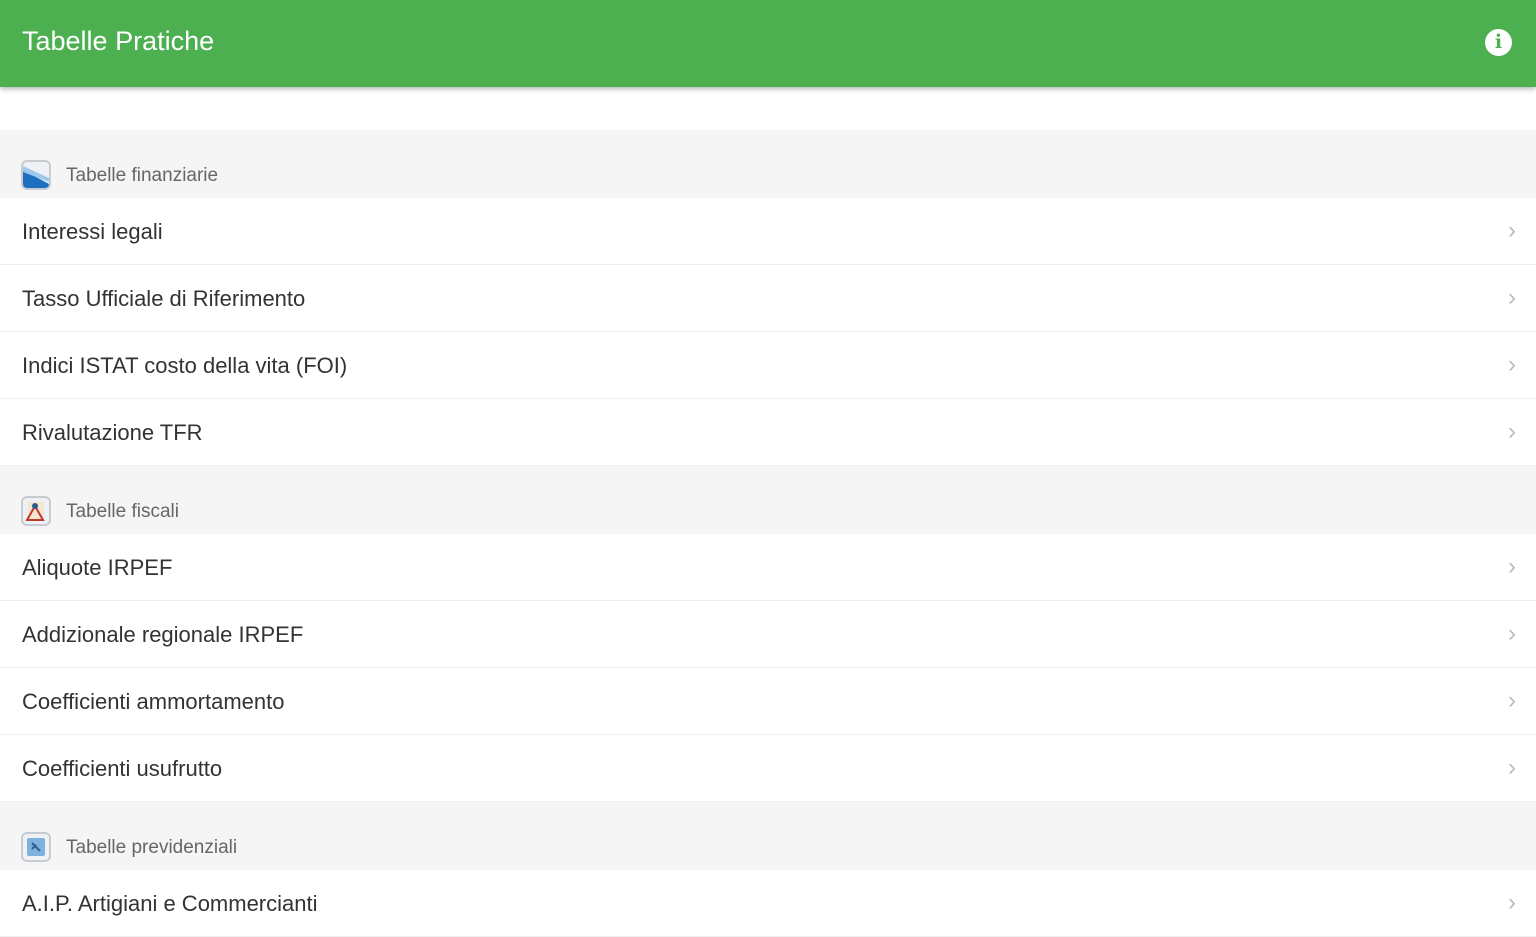  What do you see at coordinates (118, 41) in the screenshot?
I see `app-title: Tabelle Pratiche` at bounding box center [118, 41].